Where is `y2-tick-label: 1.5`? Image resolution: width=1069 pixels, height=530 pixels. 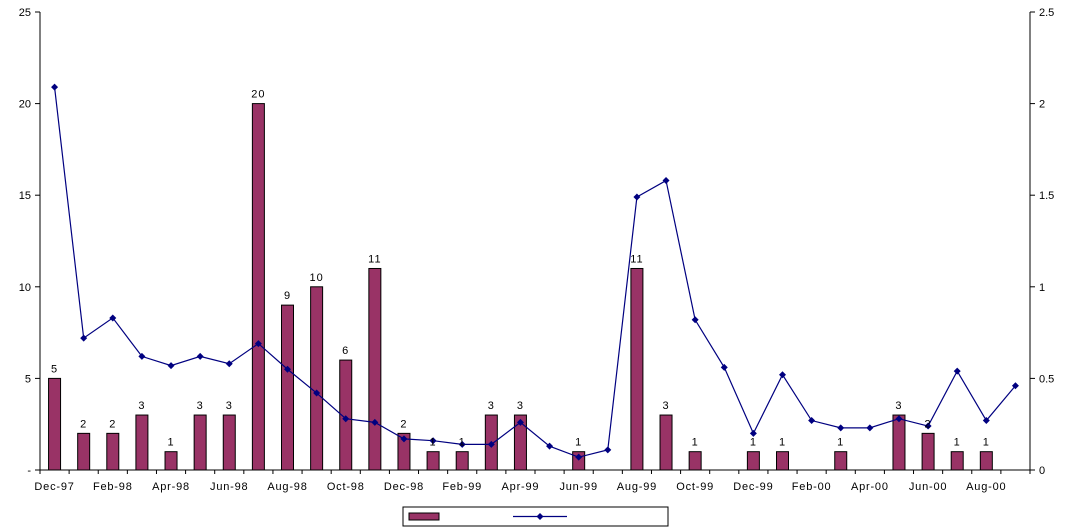 y2-tick-label: 1.5 is located at coordinates (1046, 196).